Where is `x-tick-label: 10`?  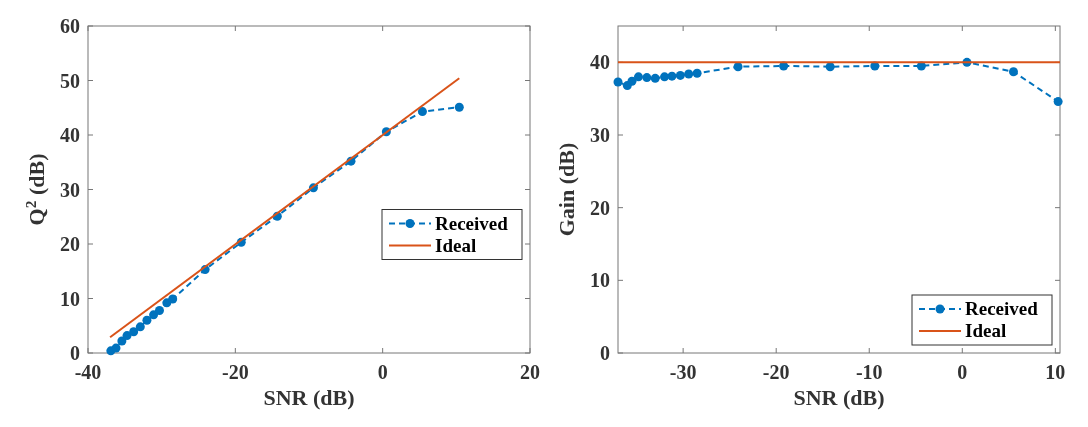 x-tick-label: 10 is located at coordinates (1055, 372).